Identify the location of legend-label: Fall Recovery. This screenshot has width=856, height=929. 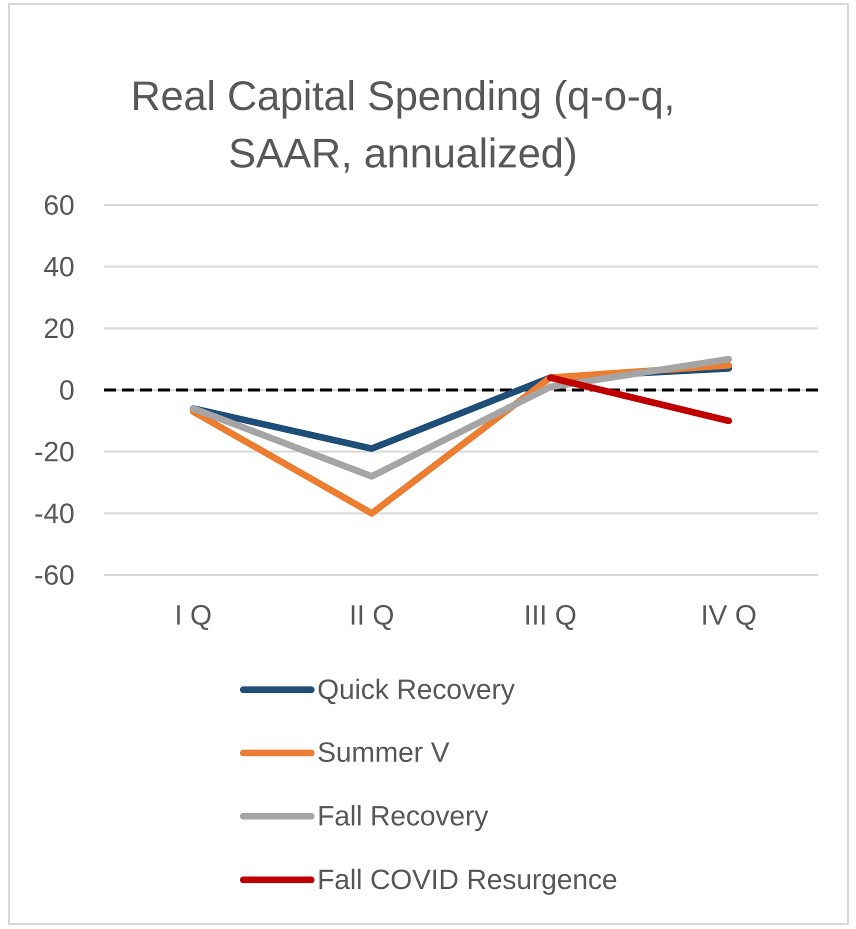
(404, 818).